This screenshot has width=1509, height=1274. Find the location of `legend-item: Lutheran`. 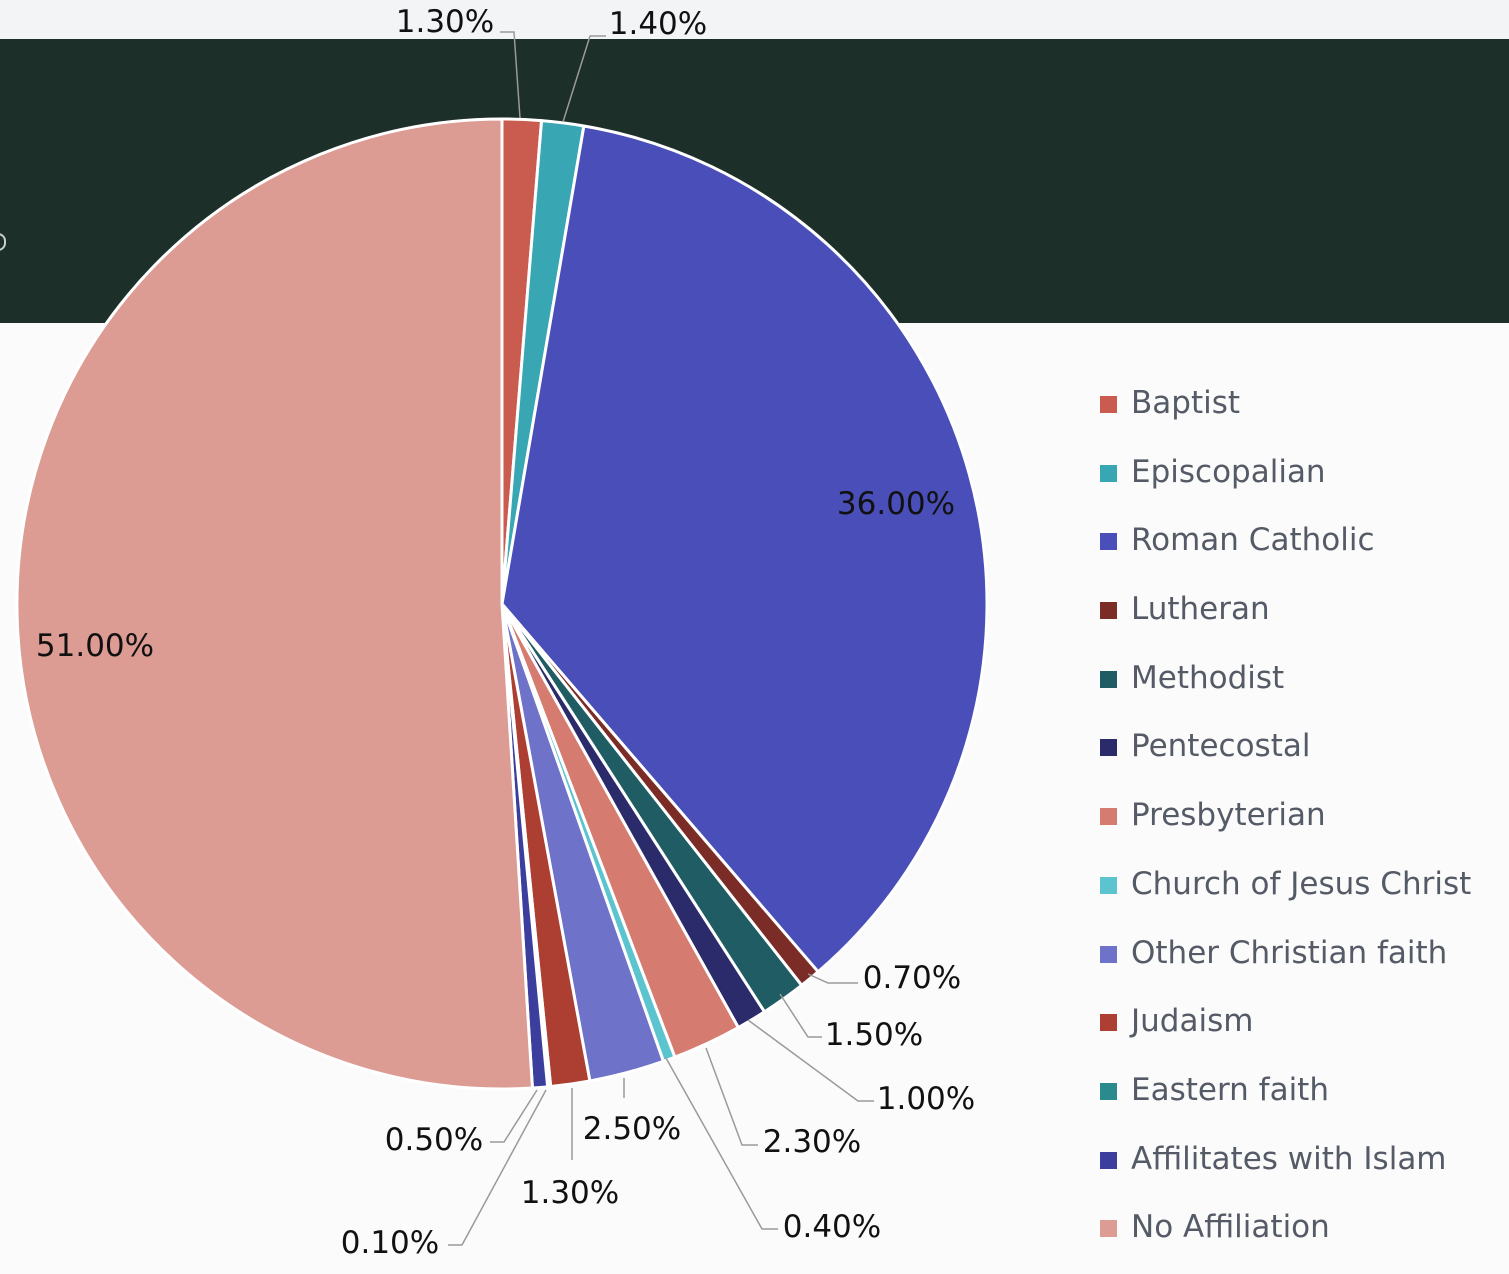

legend-item: Lutheran is located at coordinates (1285, 621).